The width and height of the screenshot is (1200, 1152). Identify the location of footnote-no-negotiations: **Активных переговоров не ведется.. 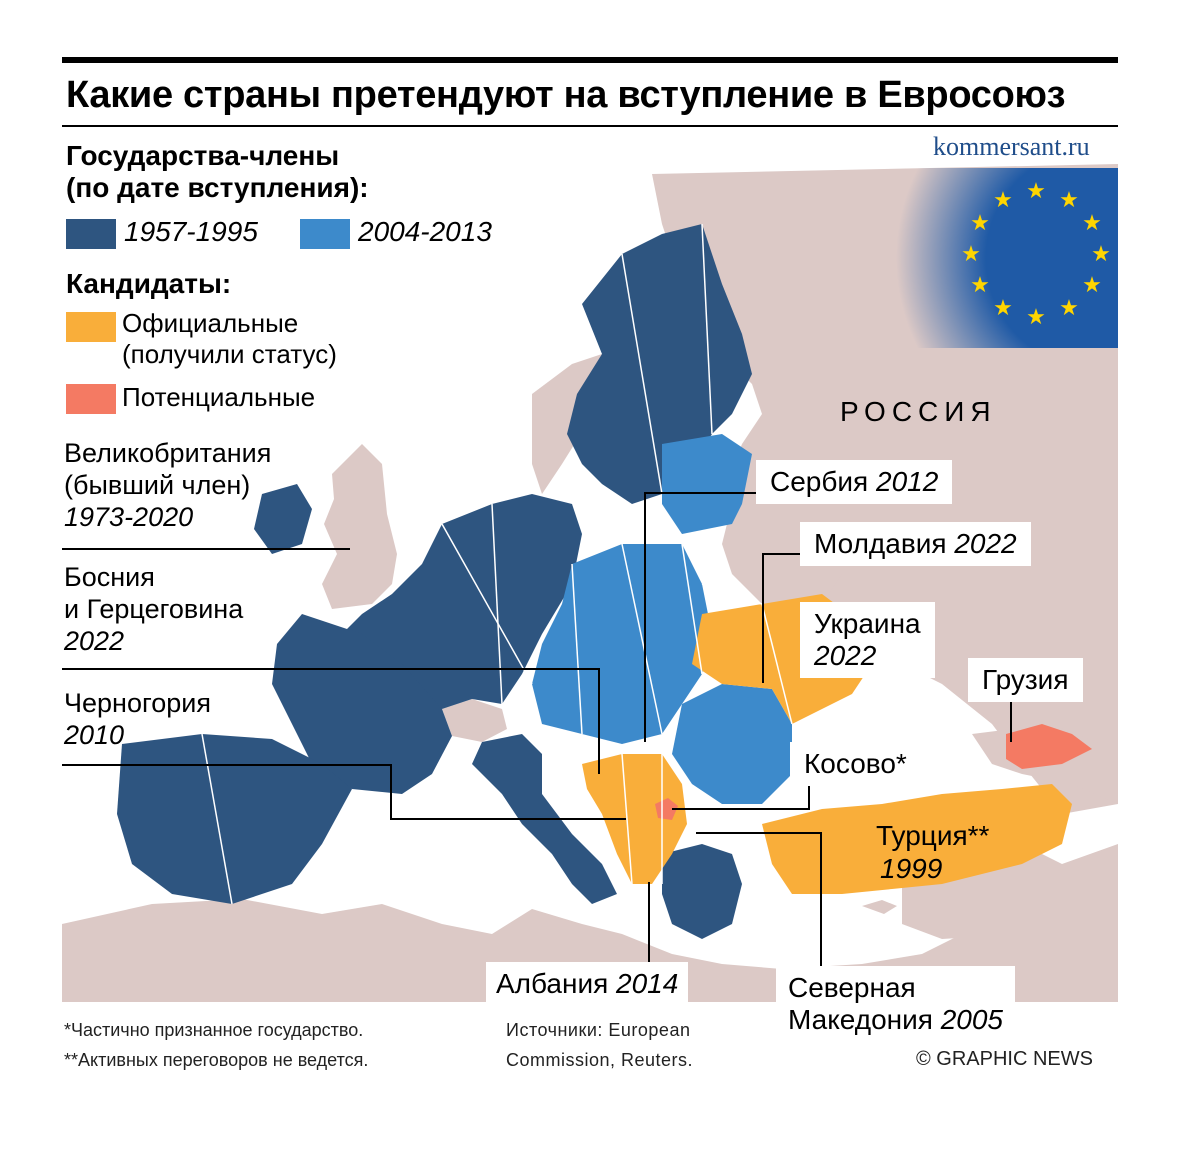
(216, 1060).